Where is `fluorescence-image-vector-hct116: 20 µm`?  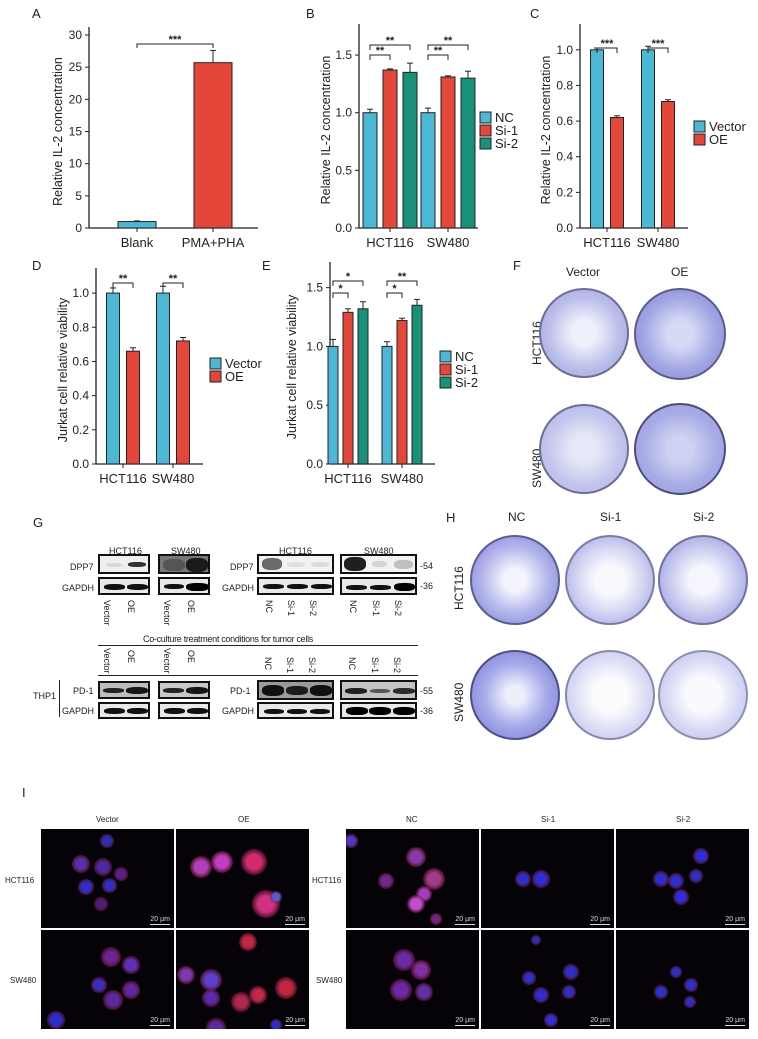
fluorescence-image-vector-hct116: 20 µm is located at coordinates (107, 878).